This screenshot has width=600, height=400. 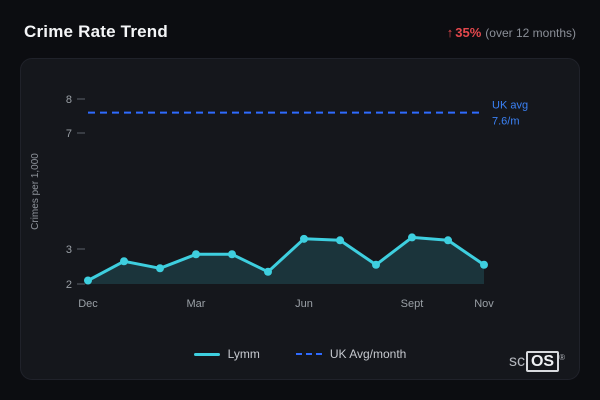 I want to click on logo-boxed: OS, so click(x=542, y=361).